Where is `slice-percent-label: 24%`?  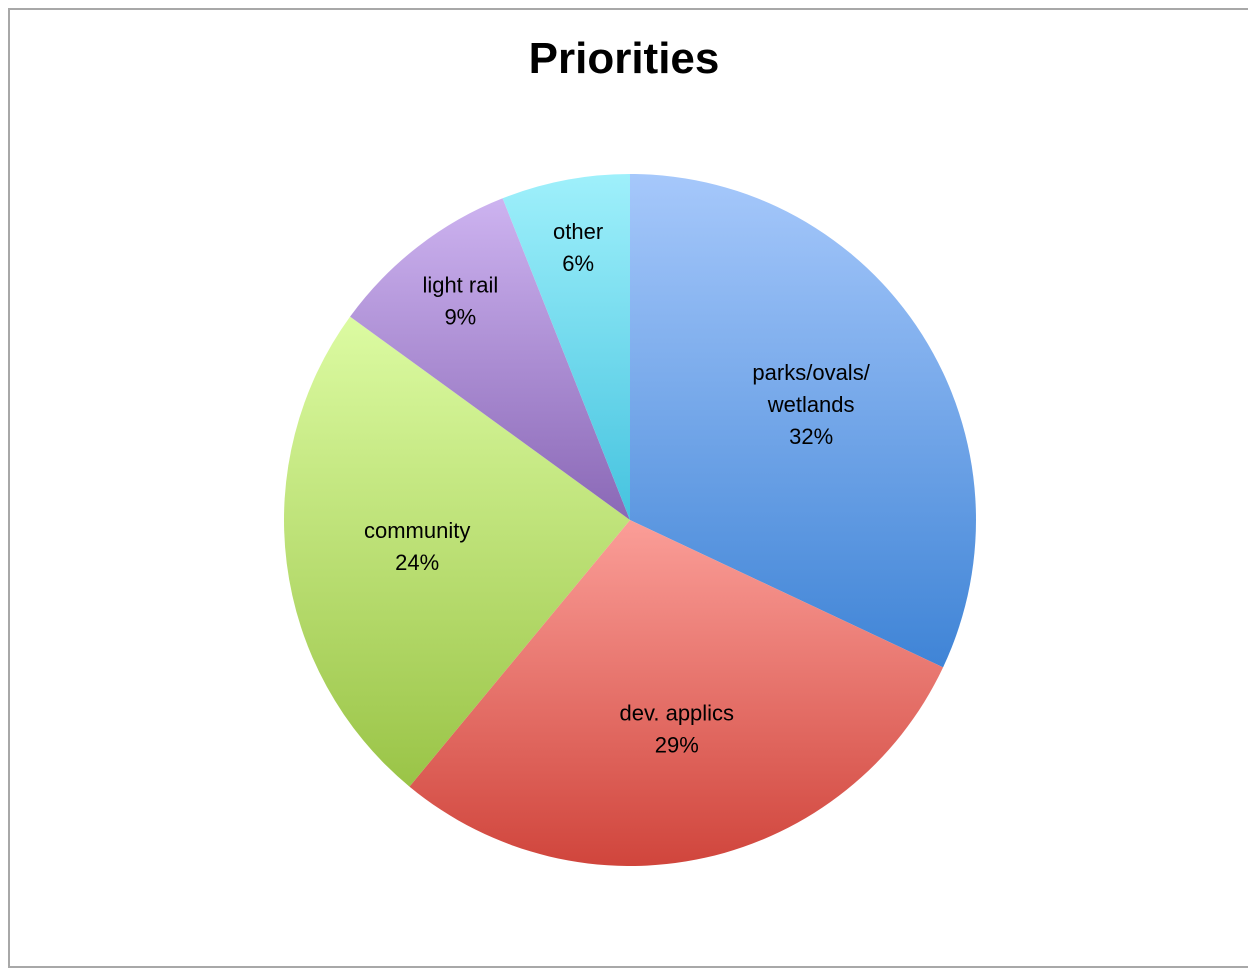 slice-percent-label: 24% is located at coordinates (417, 562).